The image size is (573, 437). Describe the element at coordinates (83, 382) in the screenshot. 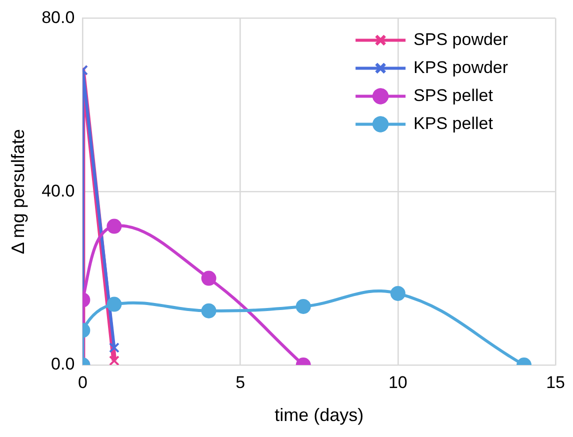

I see `x-tick-label: 0` at that location.